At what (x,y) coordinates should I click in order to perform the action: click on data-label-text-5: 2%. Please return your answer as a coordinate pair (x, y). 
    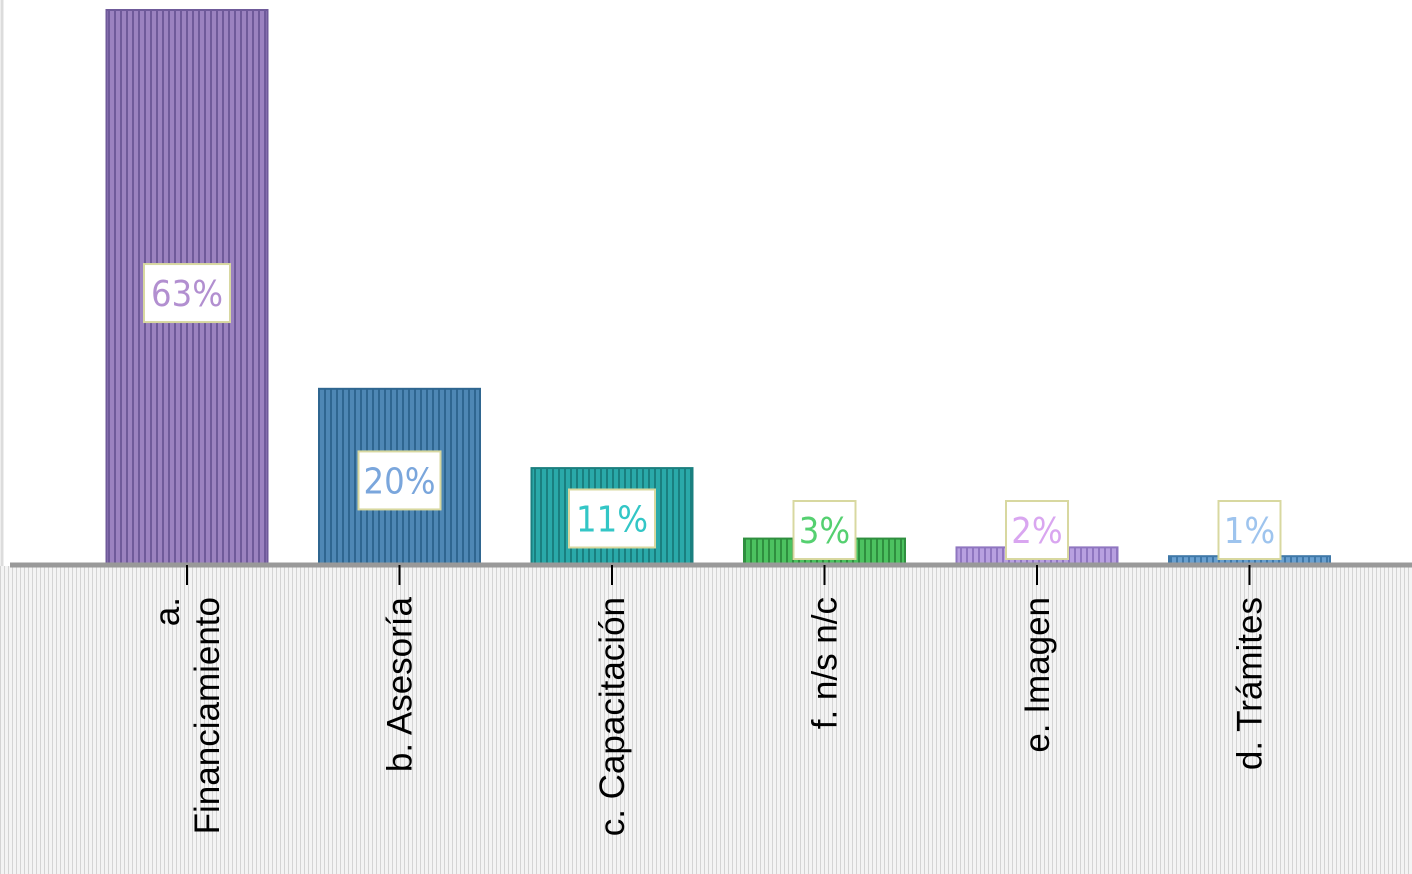
    Looking at the image, I should click on (1036, 531).